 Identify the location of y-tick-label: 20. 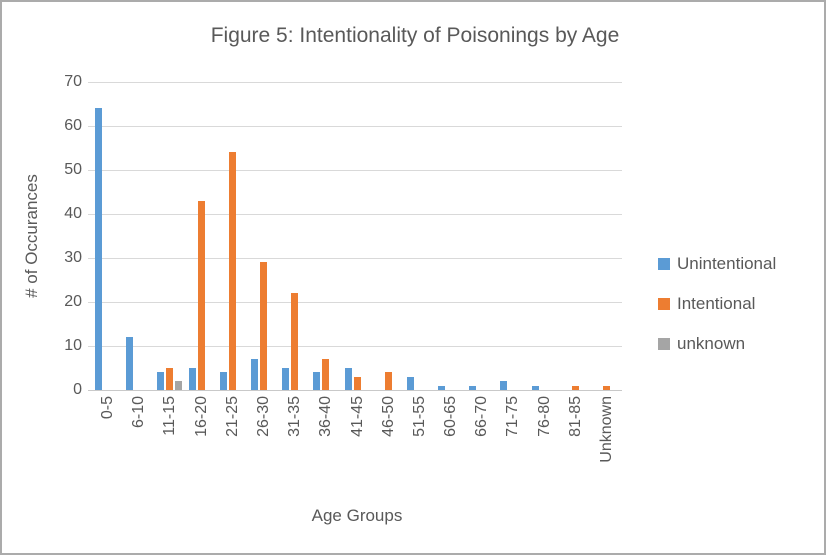
(73, 301).